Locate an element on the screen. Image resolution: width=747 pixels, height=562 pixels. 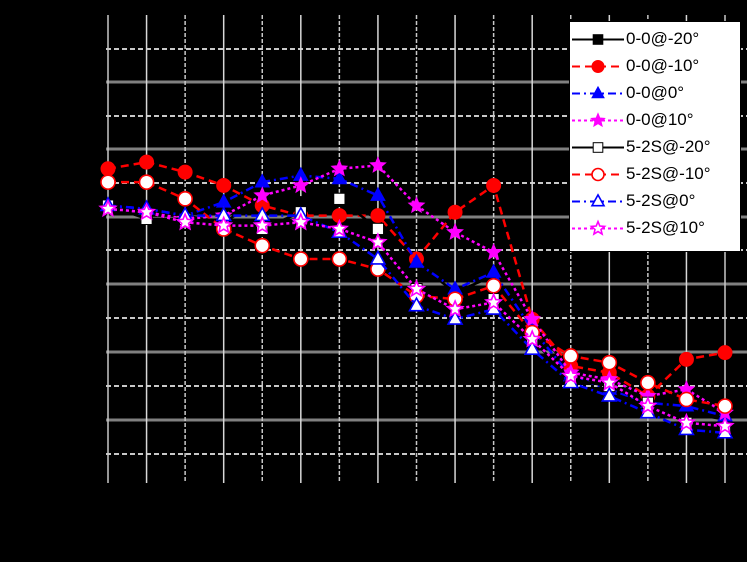
legend-item-5-2s-minus10: 5-2S@-10° is located at coordinates (656, 174).